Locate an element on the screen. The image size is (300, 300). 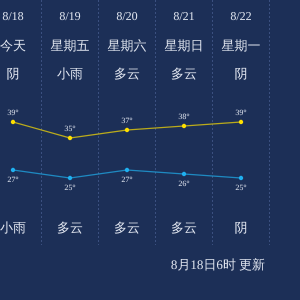
x-tick-label: 8/21 is located at coordinates (184, 16).